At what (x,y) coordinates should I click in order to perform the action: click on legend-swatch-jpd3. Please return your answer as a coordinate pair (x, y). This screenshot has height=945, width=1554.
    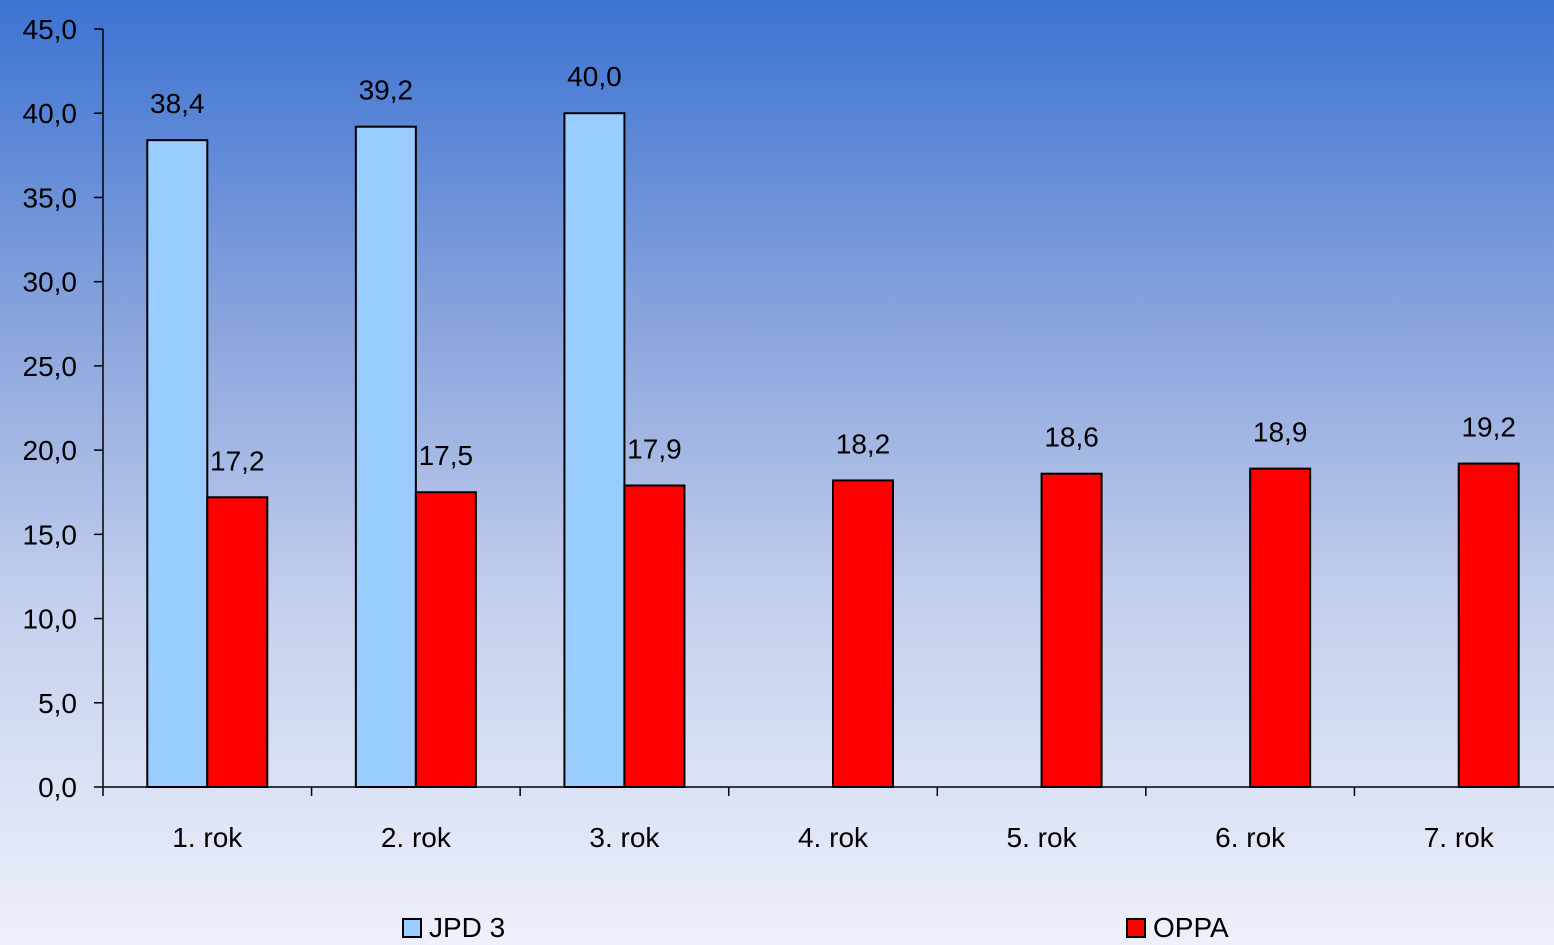
    Looking at the image, I should click on (412, 928).